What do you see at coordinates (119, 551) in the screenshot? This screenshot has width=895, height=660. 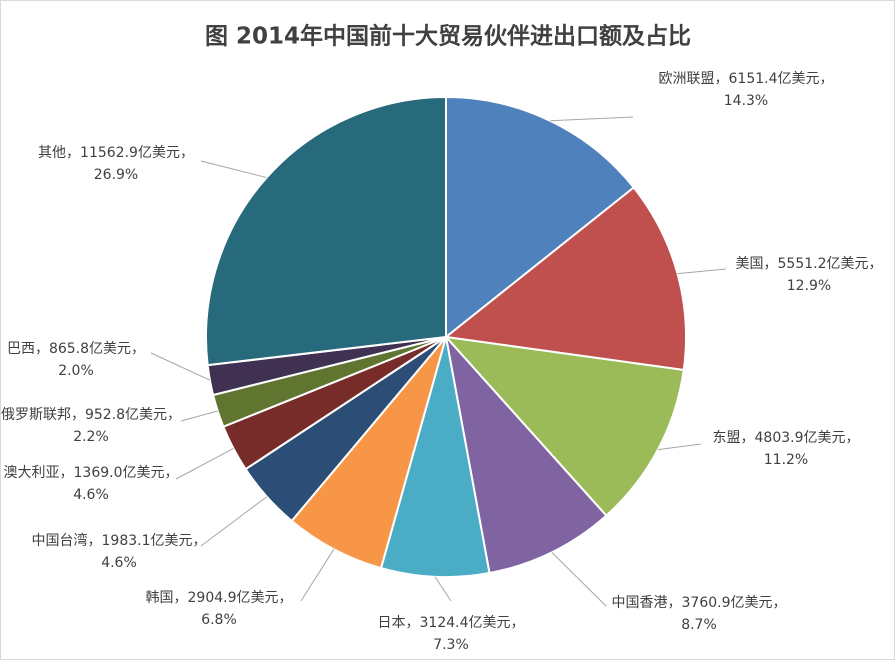 I see `data-label: 中国台湾，1983.1亿美元， 4.6%` at bounding box center [119, 551].